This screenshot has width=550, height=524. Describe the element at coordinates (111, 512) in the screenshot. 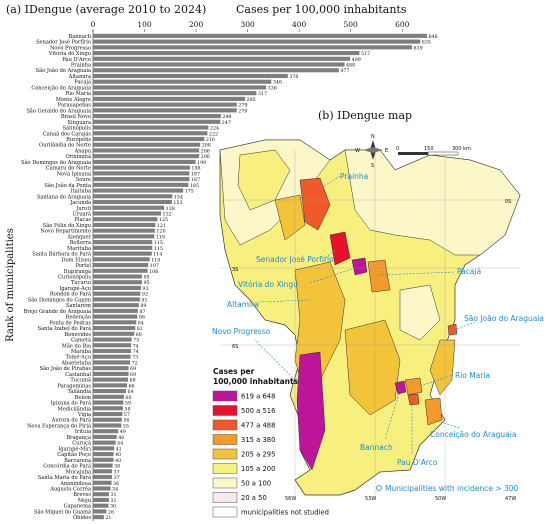

I see `value-label: 26` at that location.